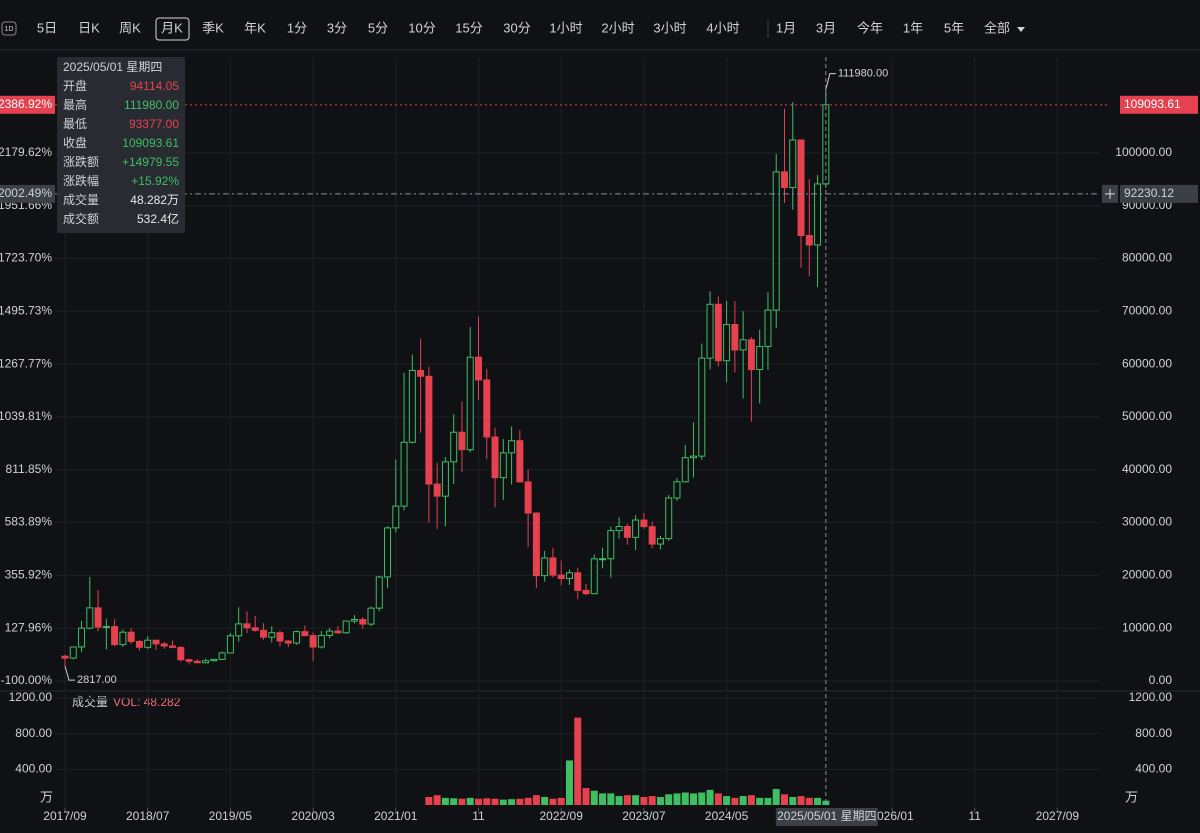 This screenshot has width=1200, height=833. I want to click on tooltip-date: 2025/05/01 星期四, so click(112, 67).